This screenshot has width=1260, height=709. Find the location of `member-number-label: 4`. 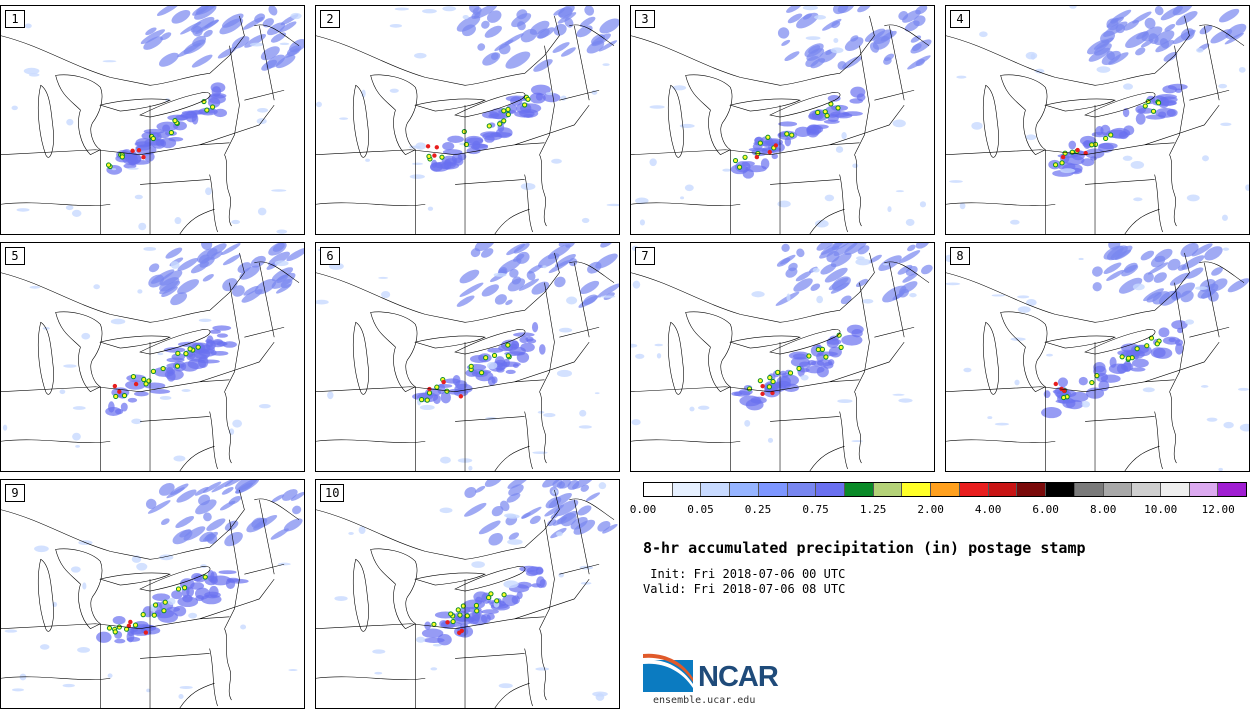

member-number-label: 4 is located at coordinates (960, 19).